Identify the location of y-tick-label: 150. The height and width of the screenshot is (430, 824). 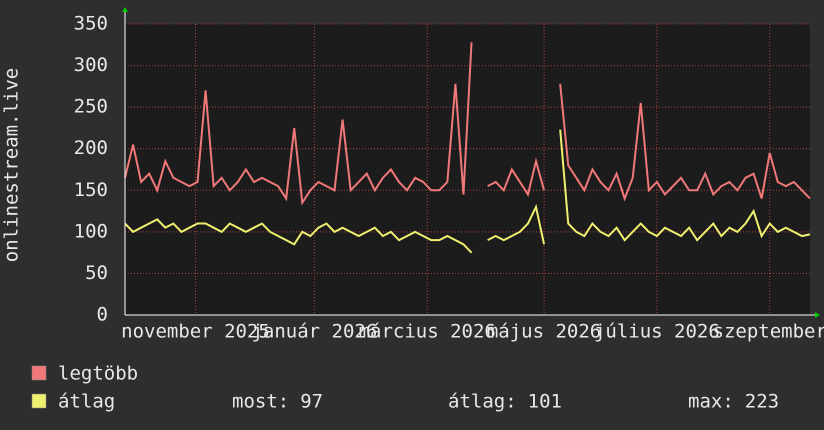
(91, 190).